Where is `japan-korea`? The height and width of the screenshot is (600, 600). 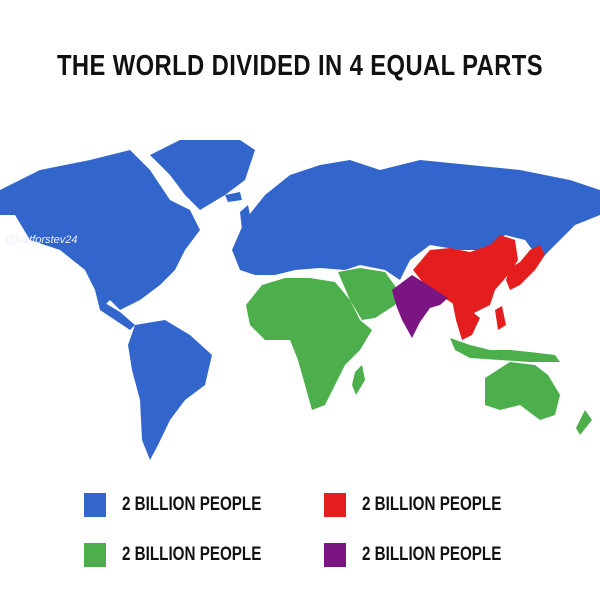 japan-korea is located at coordinates (525, 267).